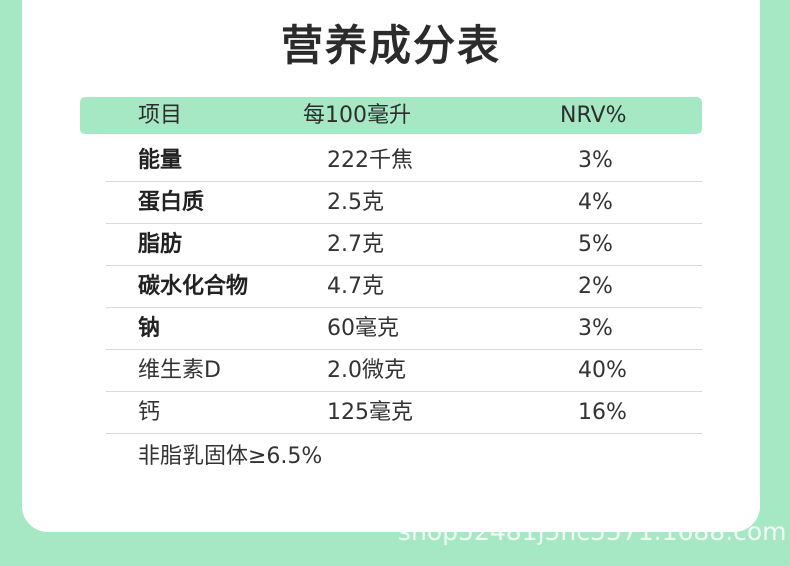  I want to click on row-item: 碳水化合物, so click(193, 286).